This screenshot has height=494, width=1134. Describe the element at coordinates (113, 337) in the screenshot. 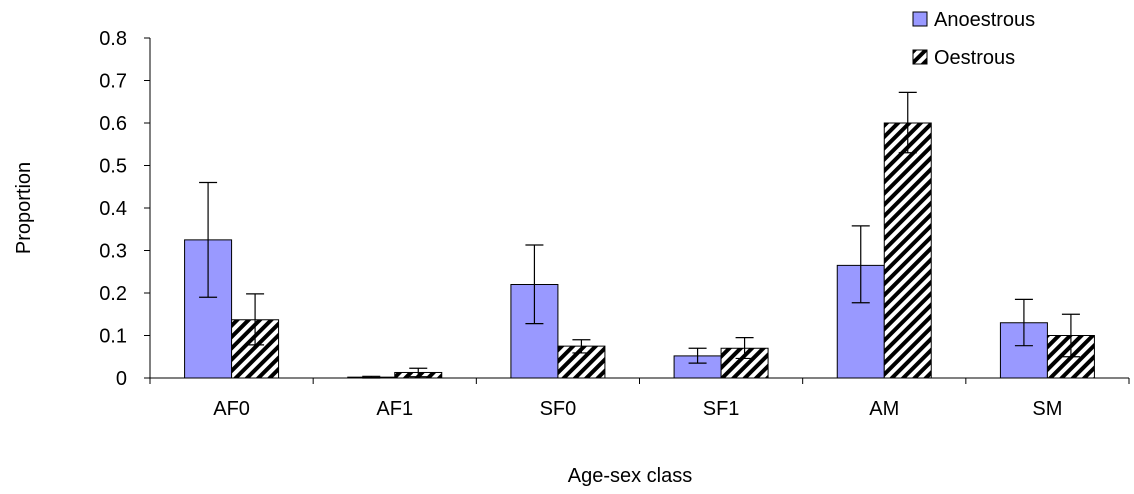

I see `y-tick-label-1: 0.1` at that location.